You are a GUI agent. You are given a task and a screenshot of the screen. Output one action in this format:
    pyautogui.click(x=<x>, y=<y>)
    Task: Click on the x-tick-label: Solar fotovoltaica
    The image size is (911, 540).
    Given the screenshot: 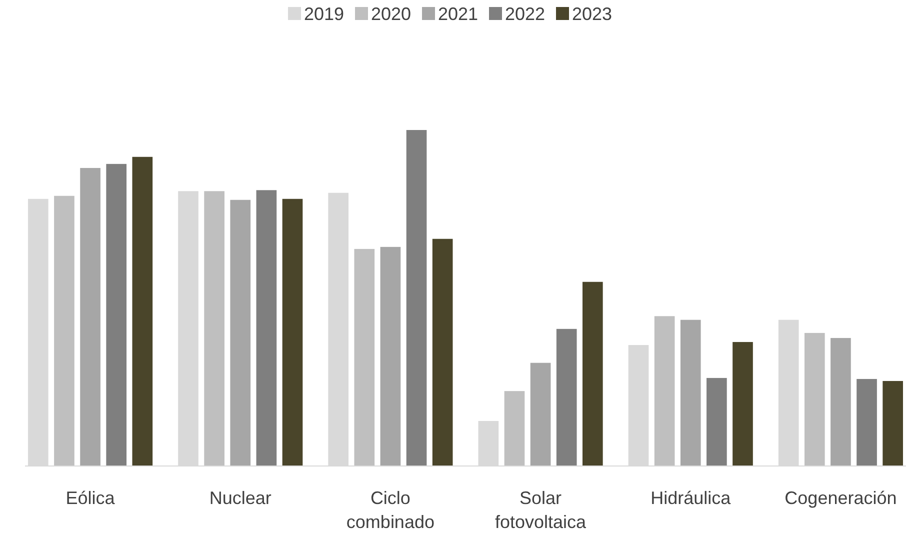 What is the action you would take?
    pyautogui.click(x=541, y=510)
    